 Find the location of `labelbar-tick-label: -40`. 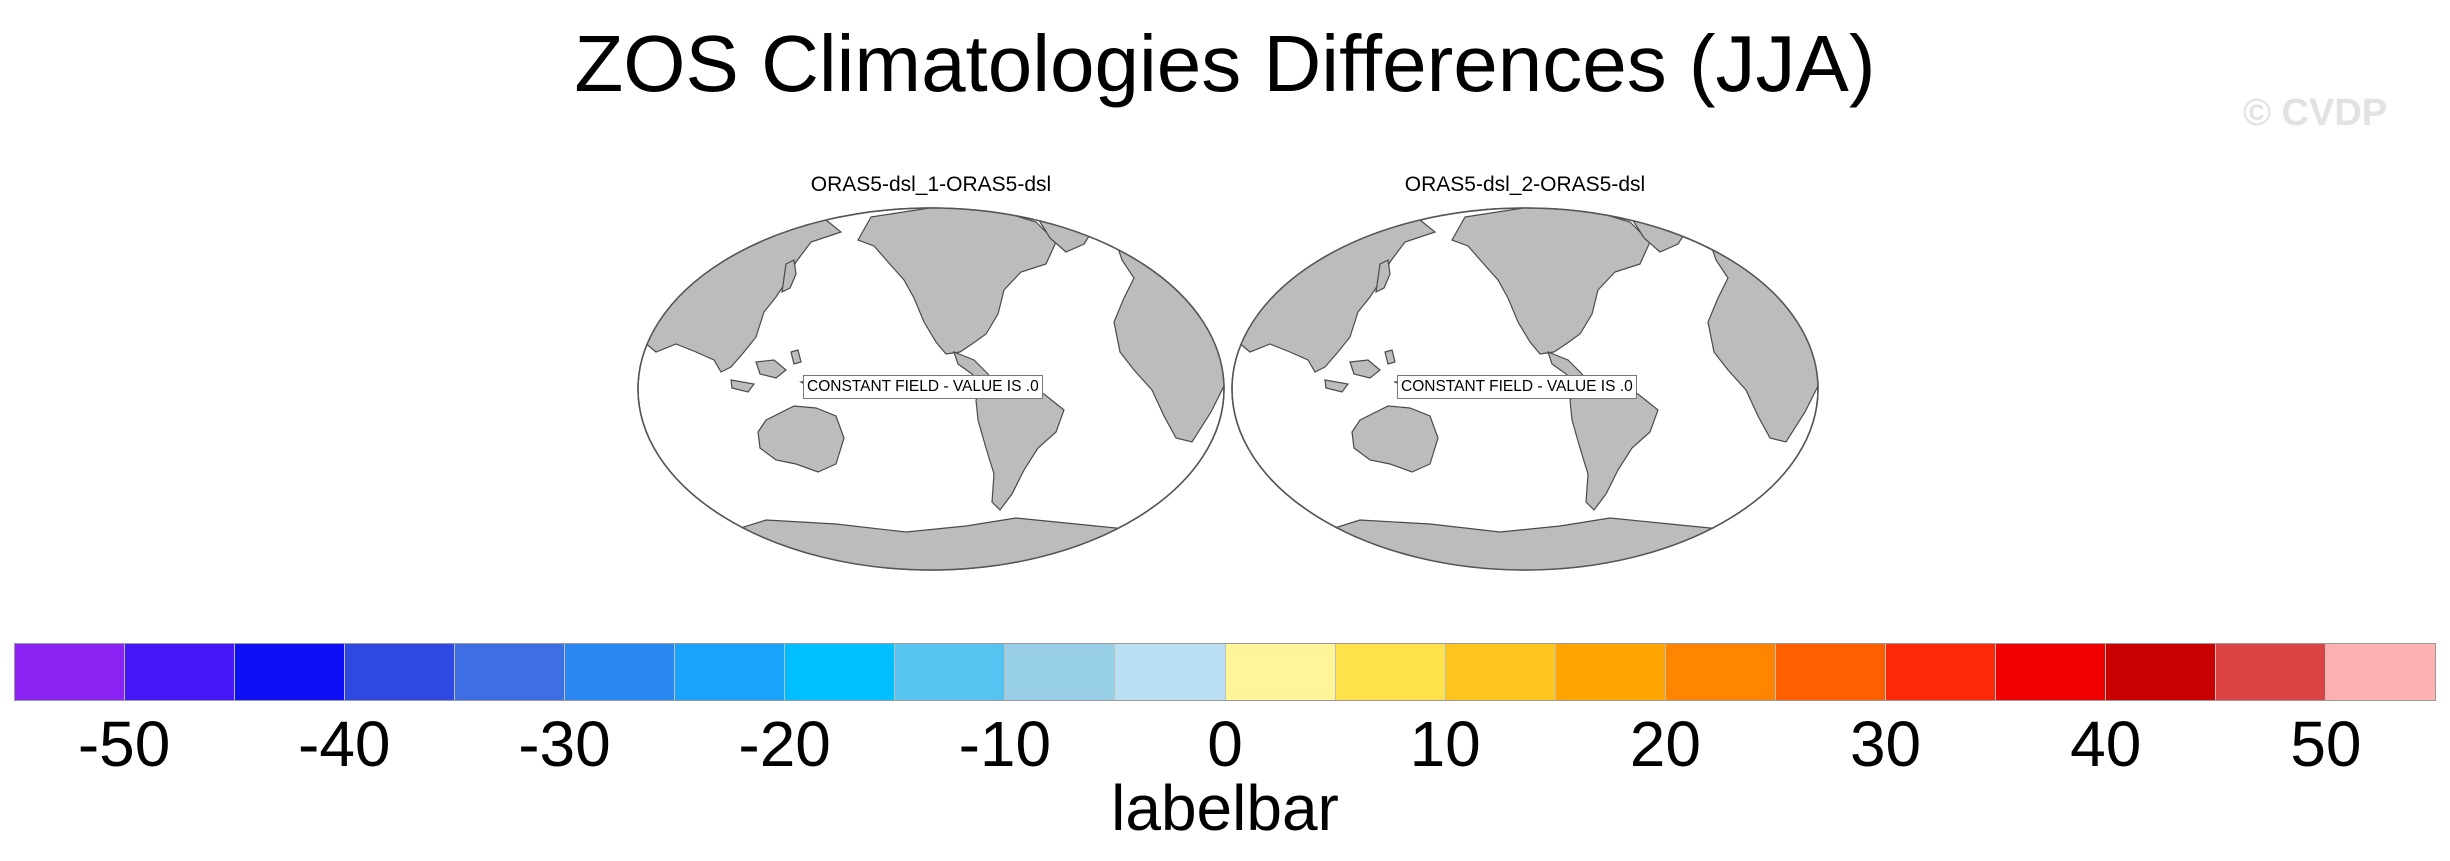

labelbar-tick-label: -40 is located at coordinates (344, 744).